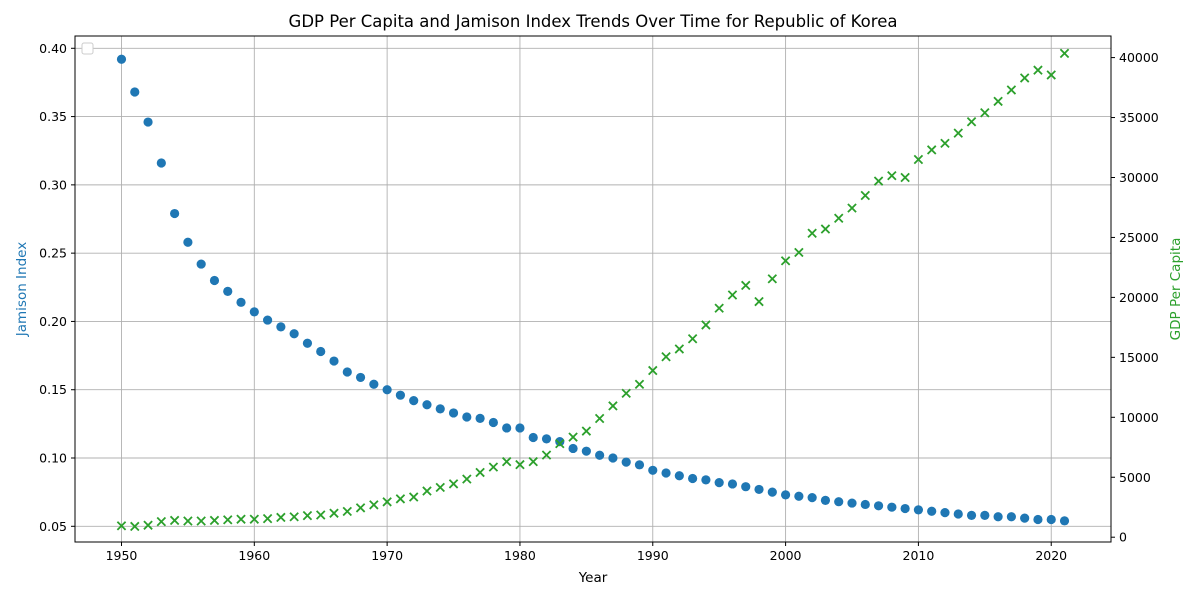 The width and height of the screenshot is (1200, 600). I want to click on right-tick-label: 40000, so click(1139, 57).